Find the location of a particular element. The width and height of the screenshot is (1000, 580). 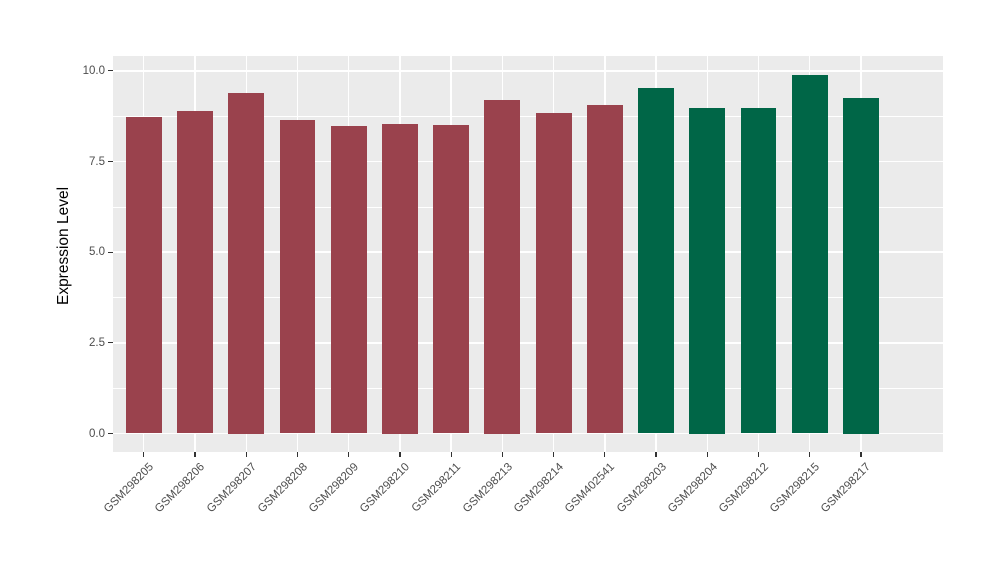

x-tick-GSM298215 is located at coordinates (810, 454).